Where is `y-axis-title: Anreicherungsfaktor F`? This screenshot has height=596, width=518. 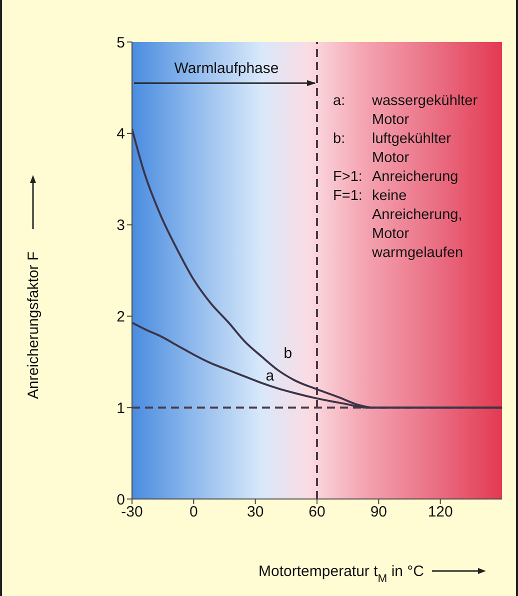
y-axis-title: Anreicherungsfaktor F is located at coordinates (33, 325).